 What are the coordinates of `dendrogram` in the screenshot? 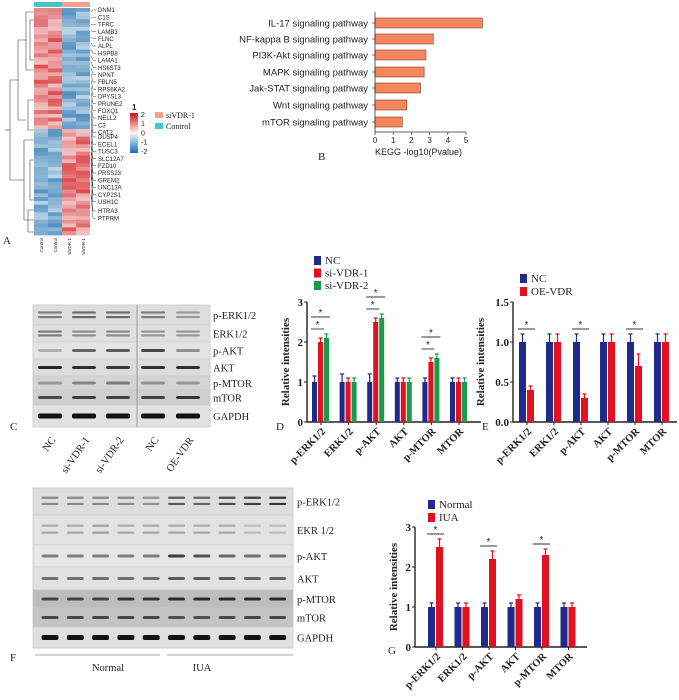 It's located at (19, 122).